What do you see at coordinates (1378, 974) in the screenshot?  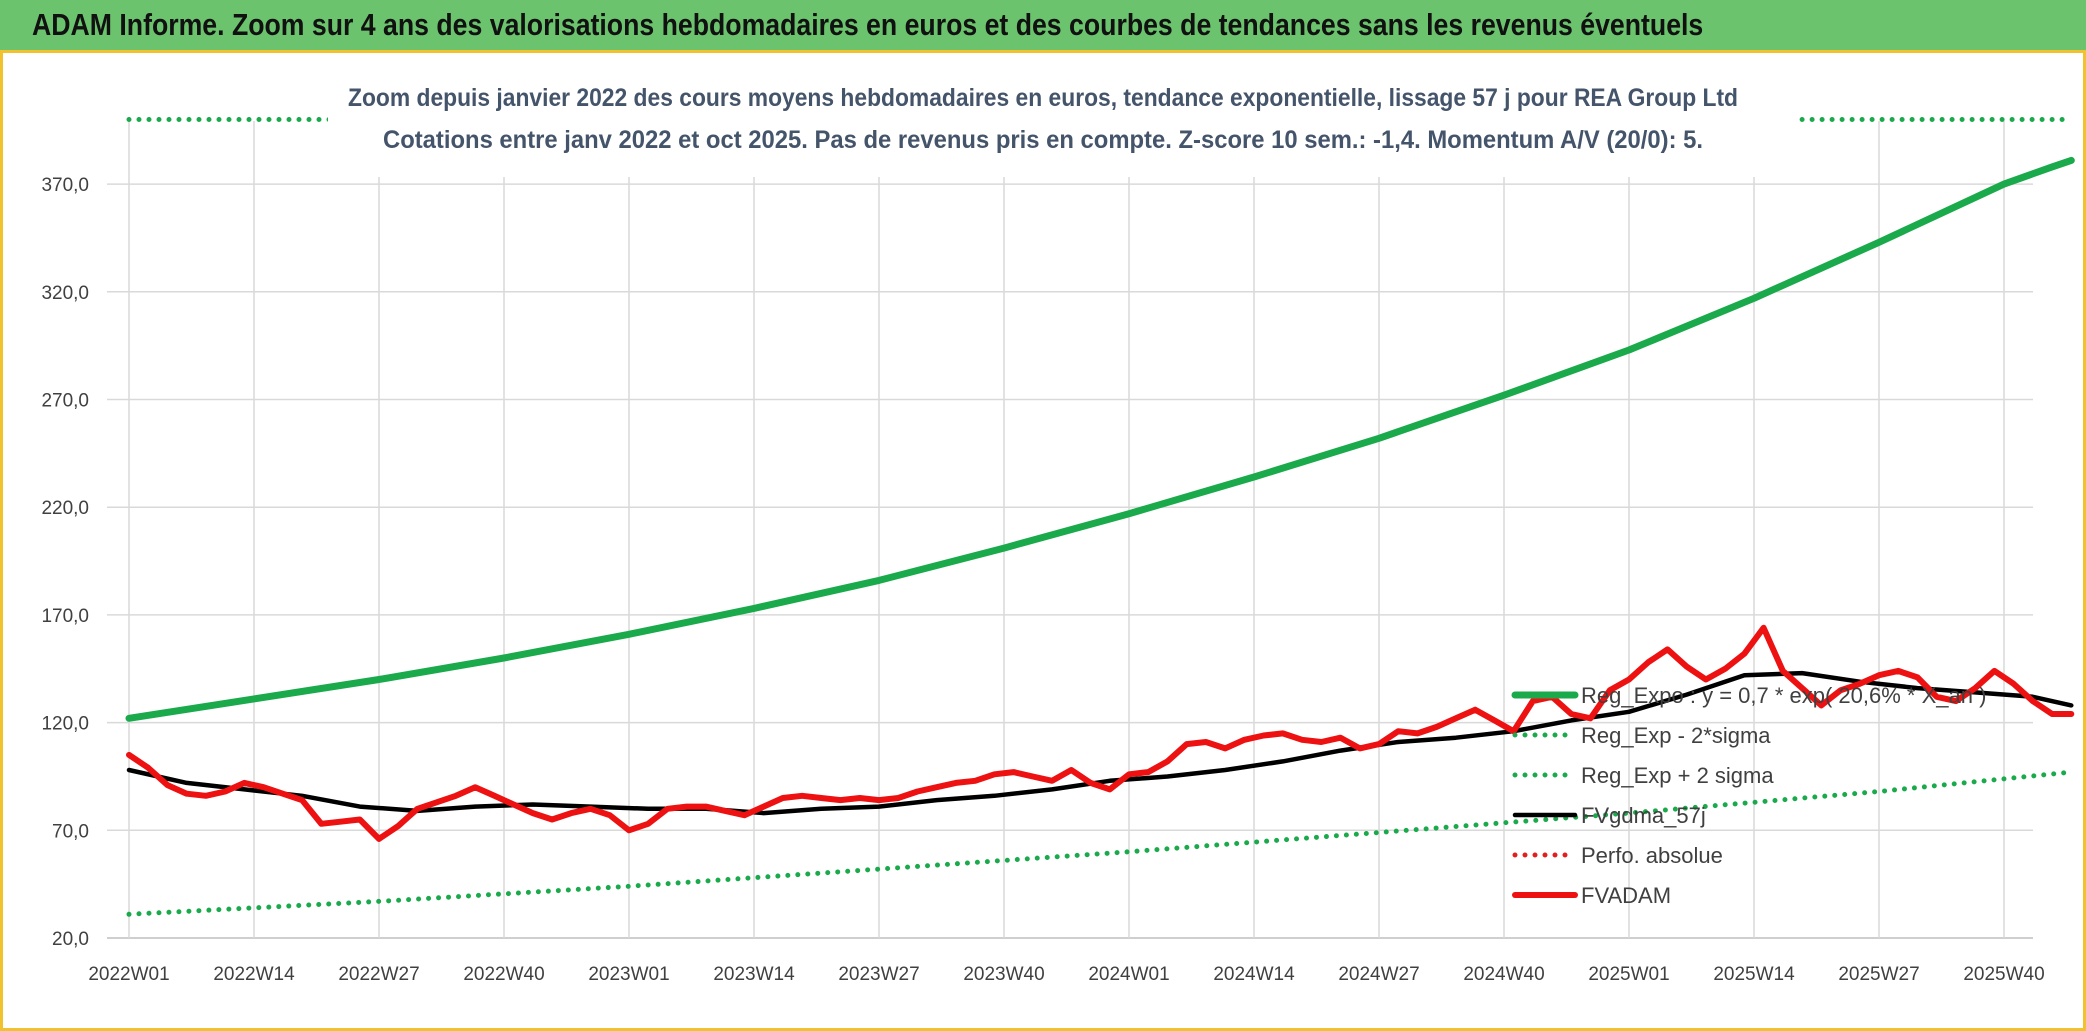 I see `x-tick-label: 2024W27` at bounding box center [1378, 974].